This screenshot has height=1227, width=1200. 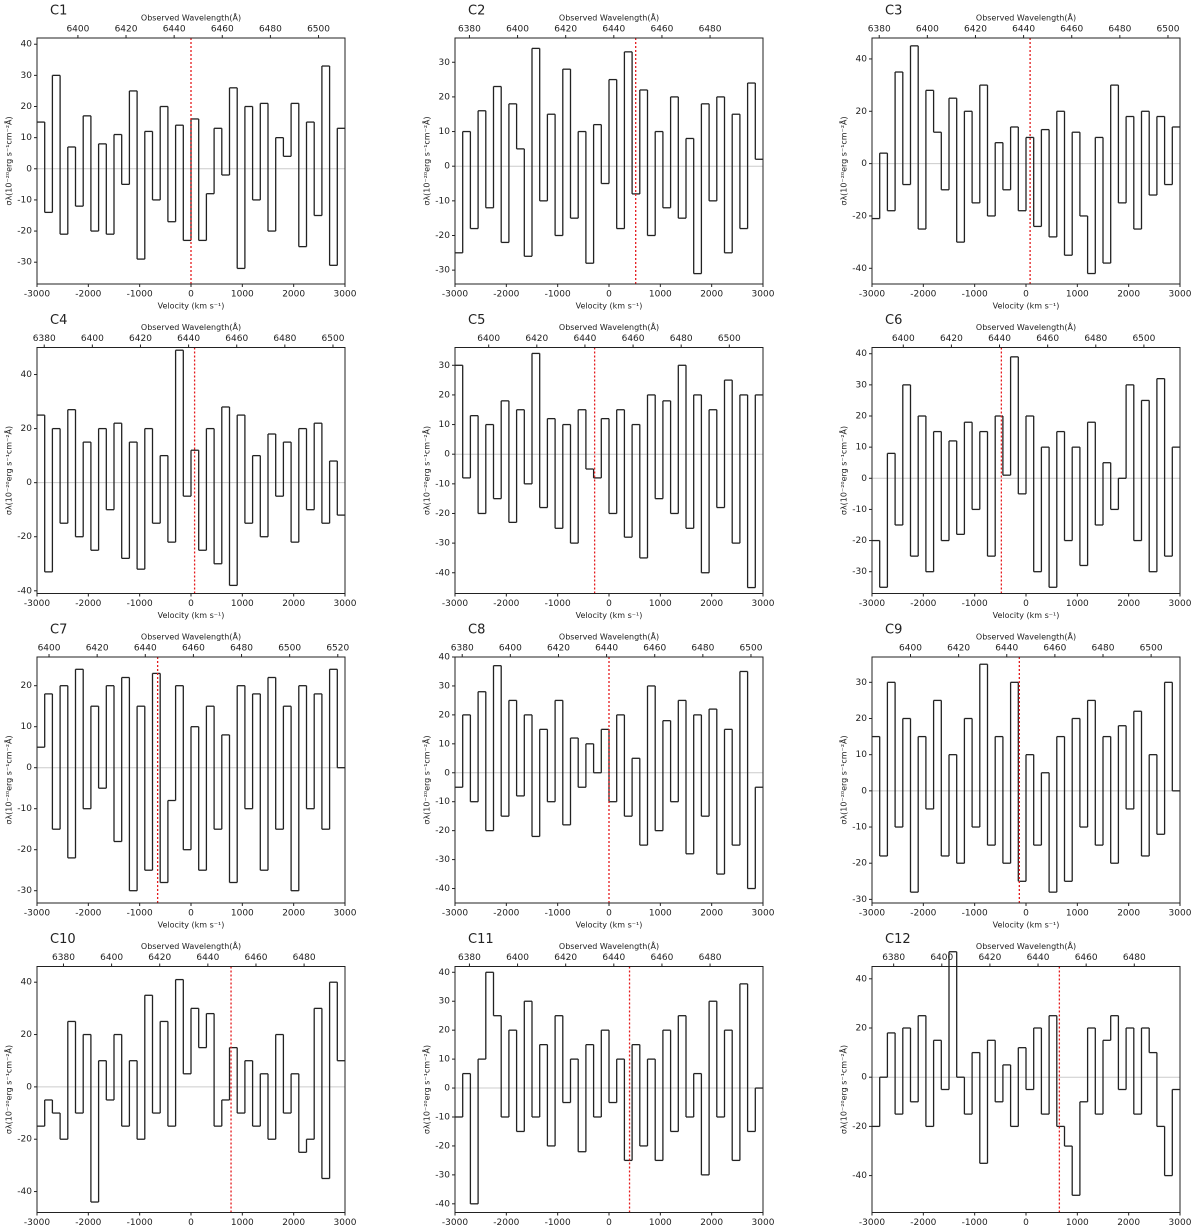 I want to click on y-tick-label: -20, so click(x=24, y=537).